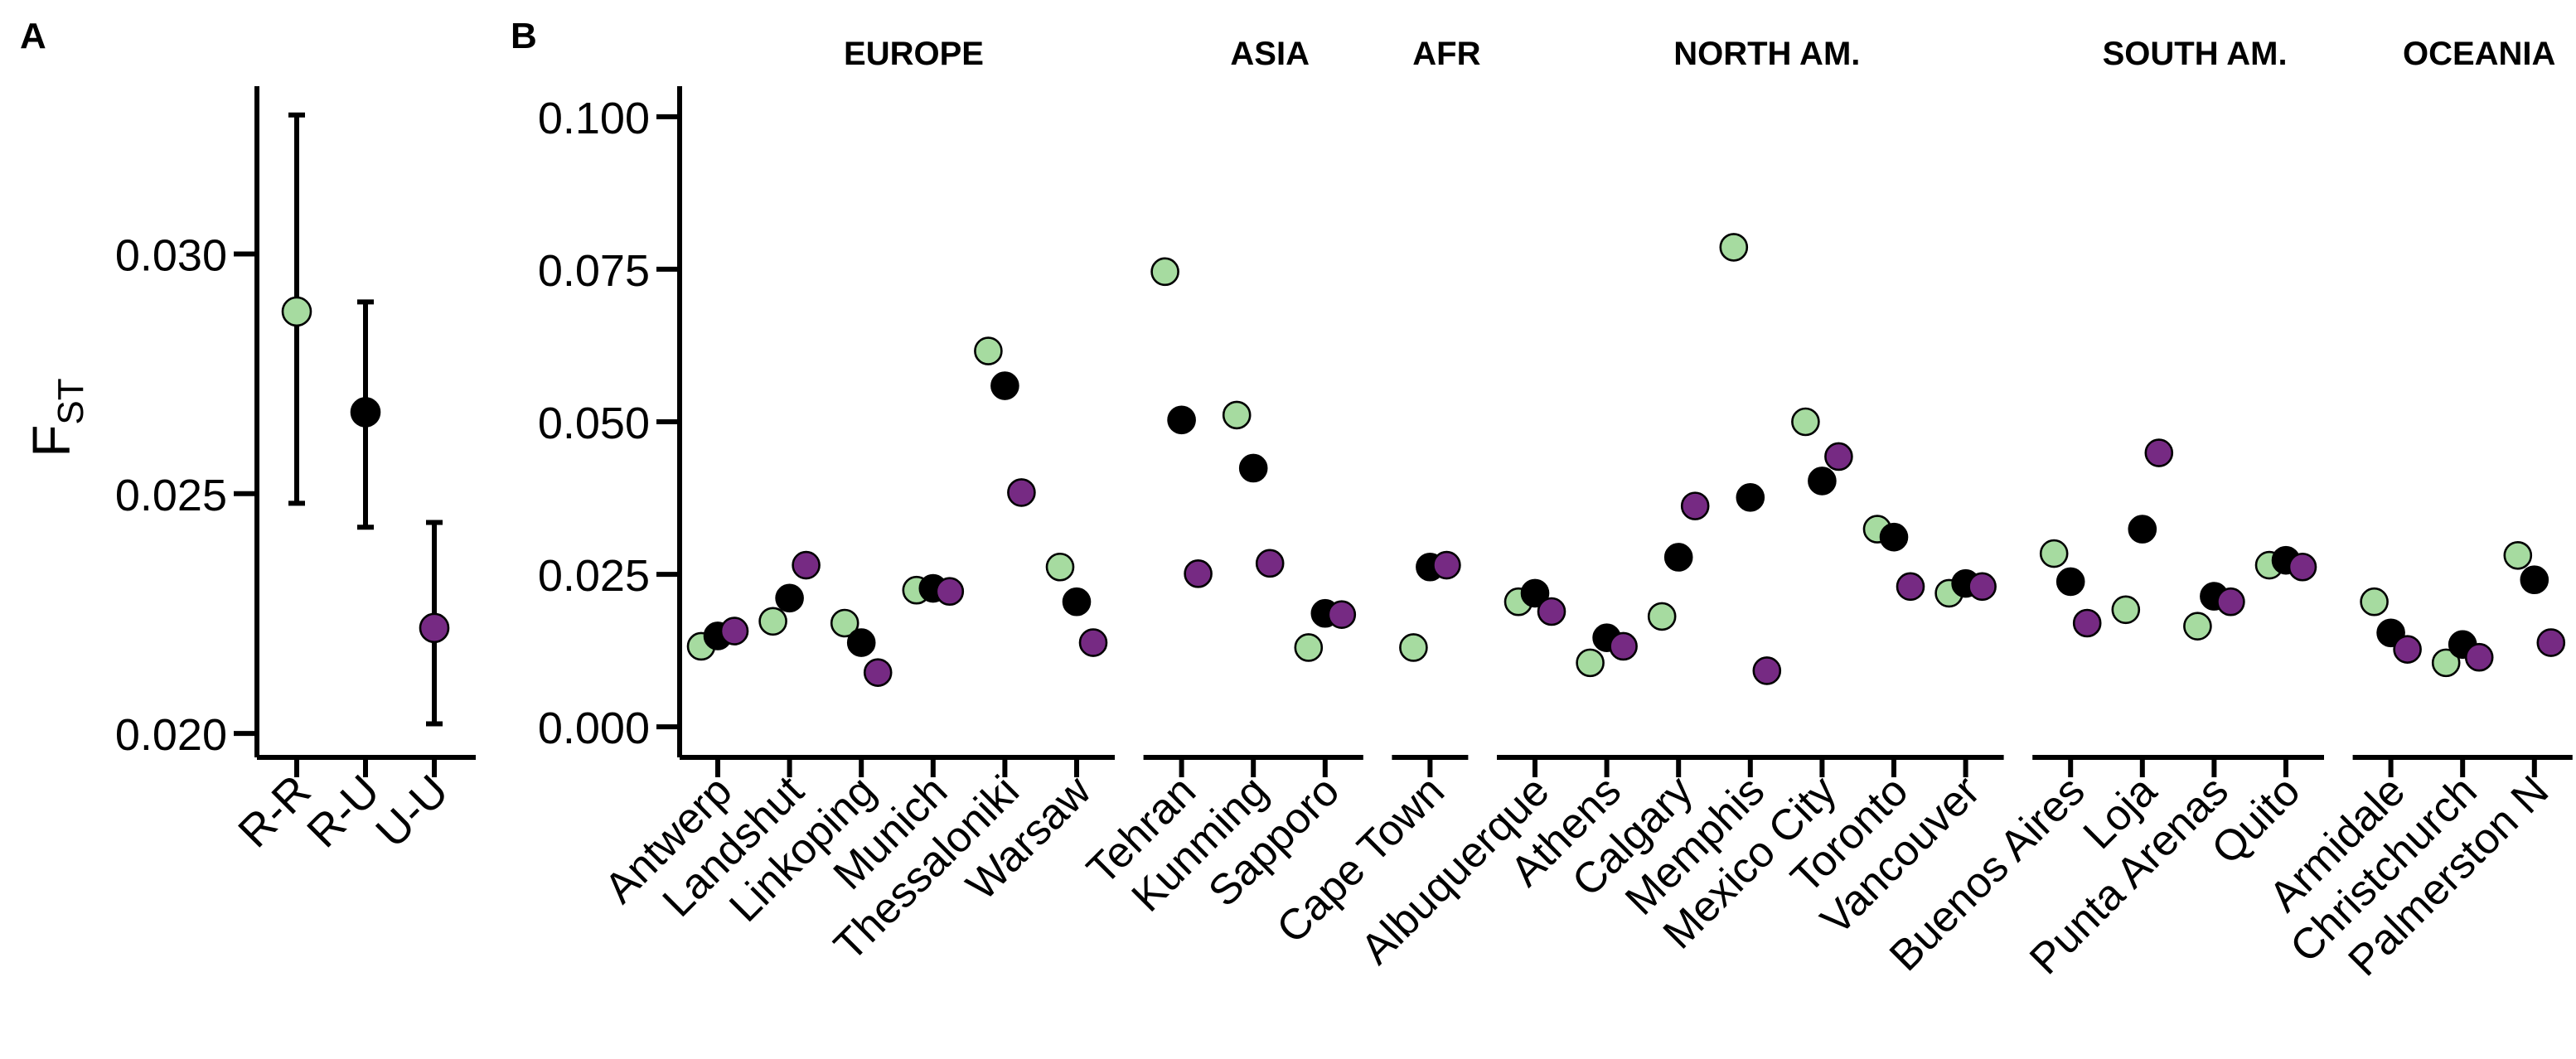  I want to click on y-tick-label: 0.030, so click(171, 256).